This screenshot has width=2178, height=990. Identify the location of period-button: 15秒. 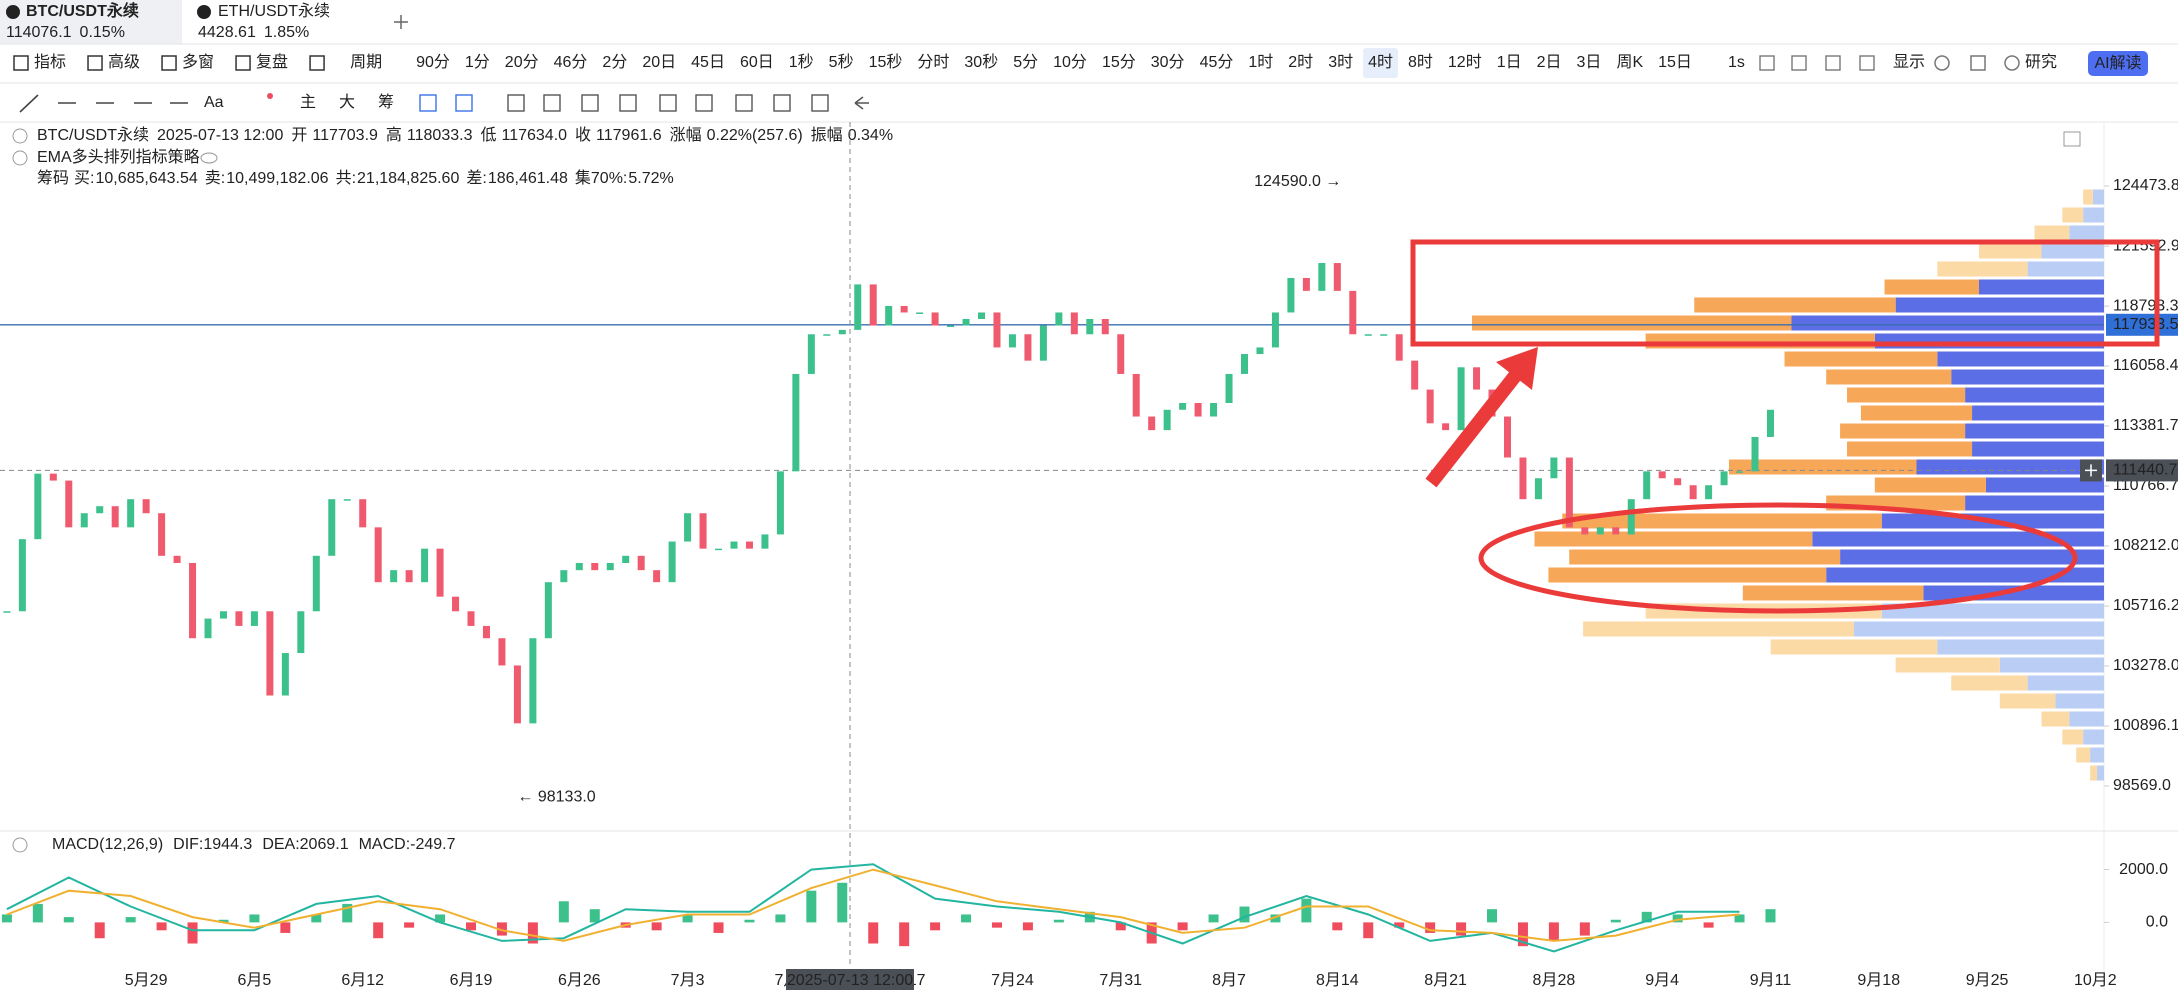
(886, 62).